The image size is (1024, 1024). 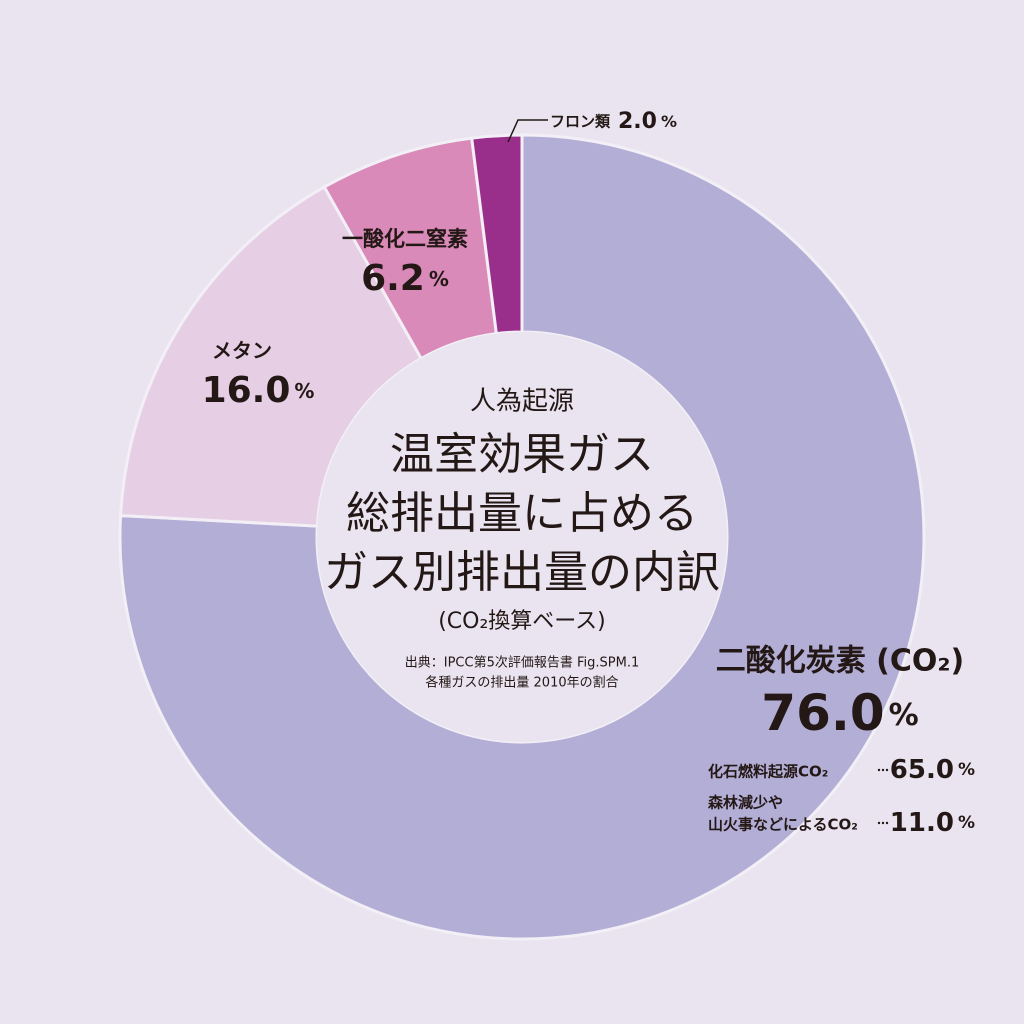 What do you see at coordinates (932, 823) in the screenshot?
I see `breakdown-value: 11.0%` at bounding box center [932, 823].